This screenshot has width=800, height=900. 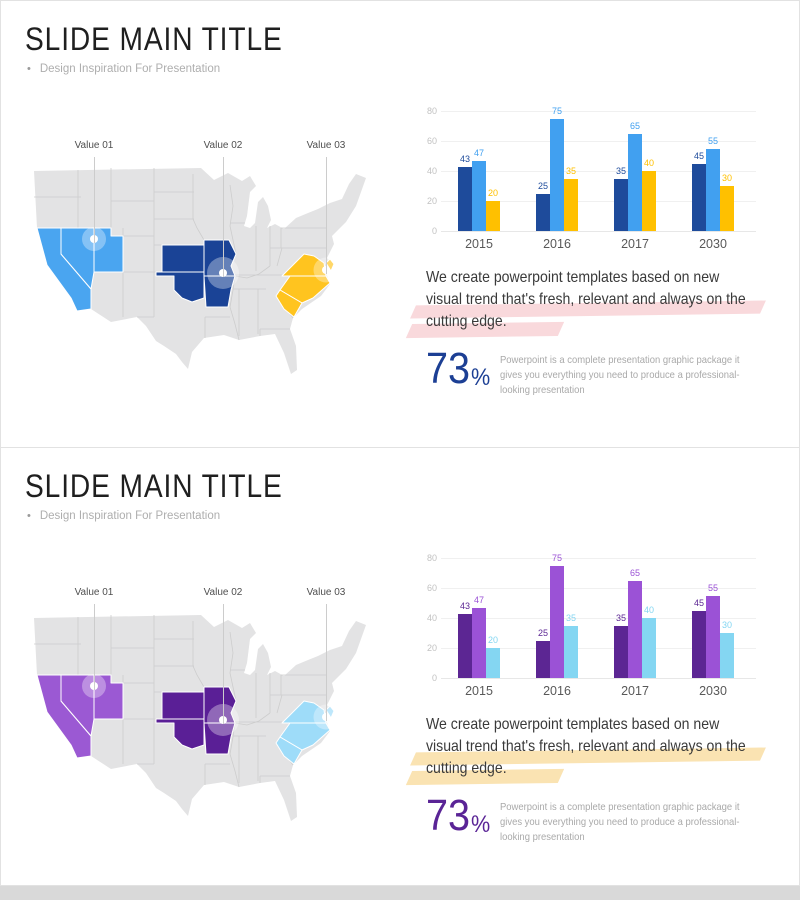 What do you see at coordinates (431, 111) in the screenshot?
I see `y-axis-tick-label: 80` at bounding box center [431, 111].